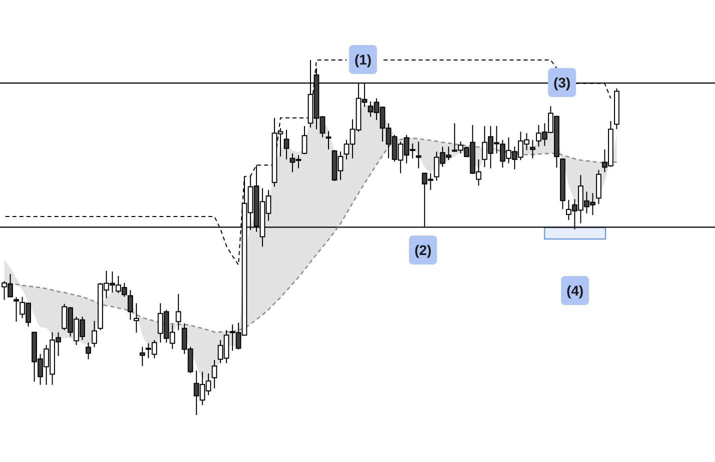 This screenshot has width=715, height=462. I want to click on annotation: (3), so click(562, 82).